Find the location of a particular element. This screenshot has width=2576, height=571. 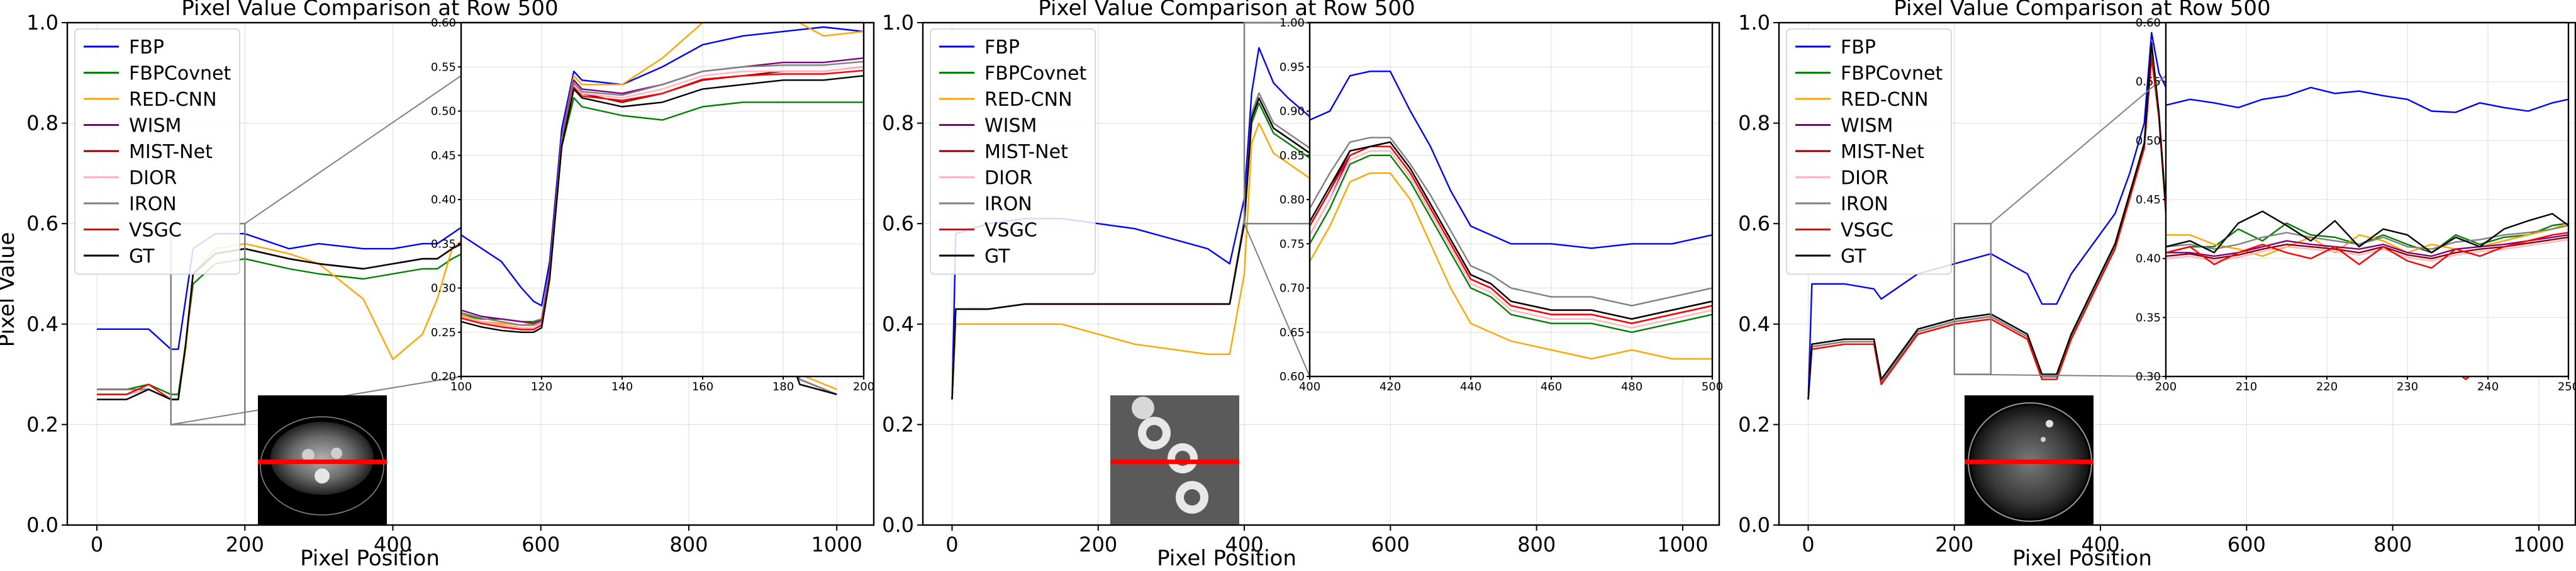

thumbnail-row-marker is located at coordinates (2029, 462).